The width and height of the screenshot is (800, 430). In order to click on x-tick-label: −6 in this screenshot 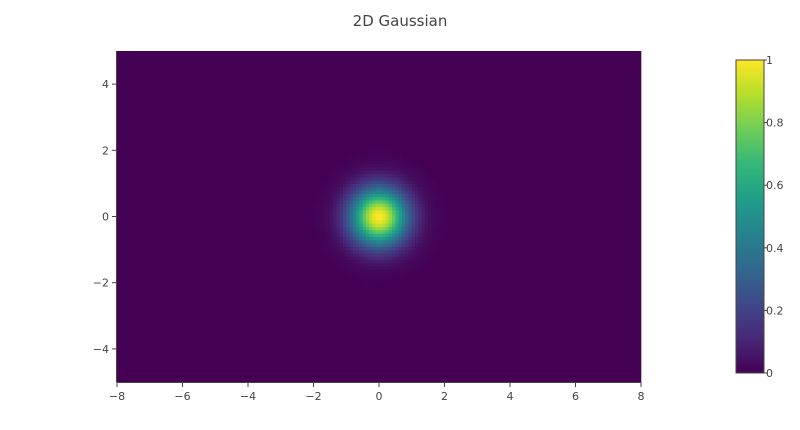, I will do `click(182, 396)`.